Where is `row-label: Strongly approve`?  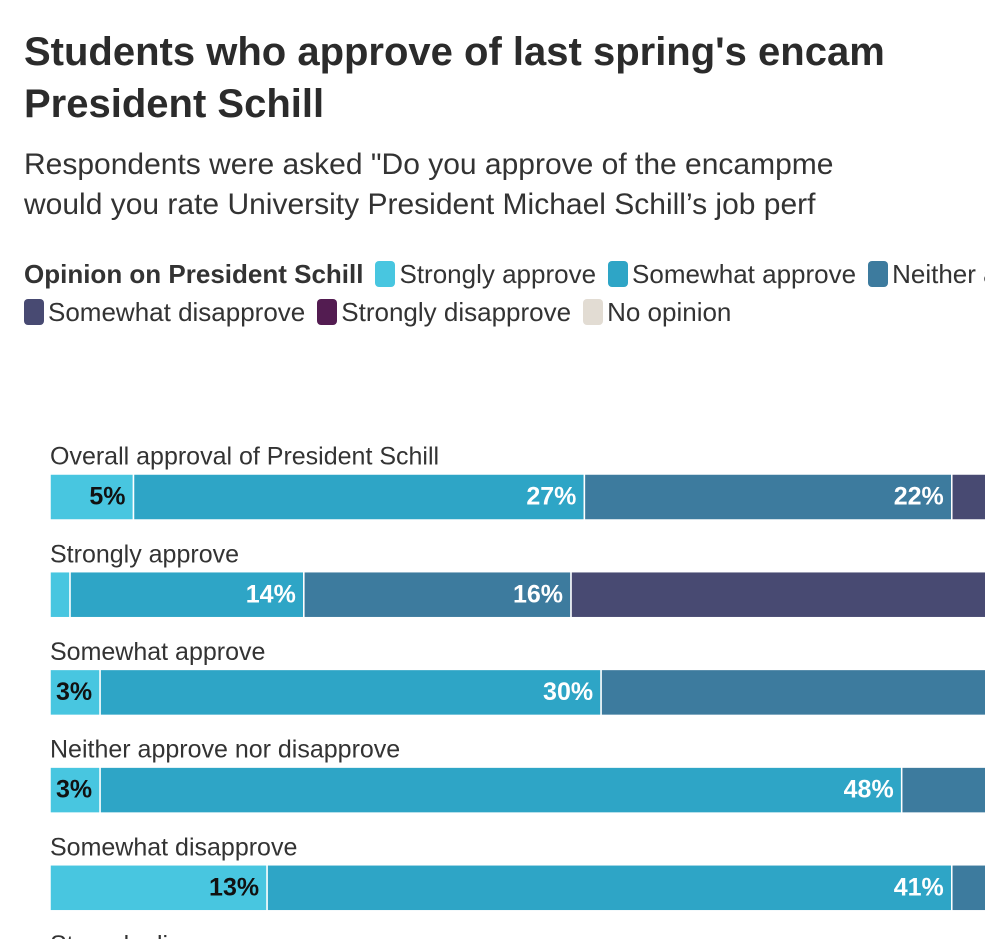 row-label: Strongly approve is located at coordinates (144, 554).